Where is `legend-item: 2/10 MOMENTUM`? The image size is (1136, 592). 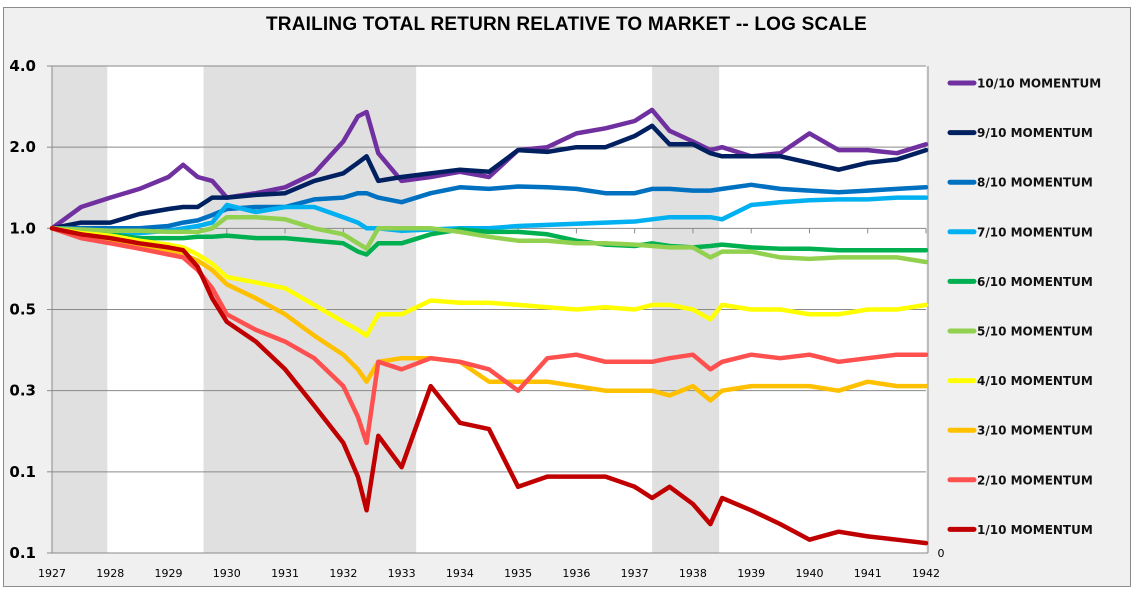 legend-item: 2/10 MOMENTUM is located at coordinates (1020, 480).